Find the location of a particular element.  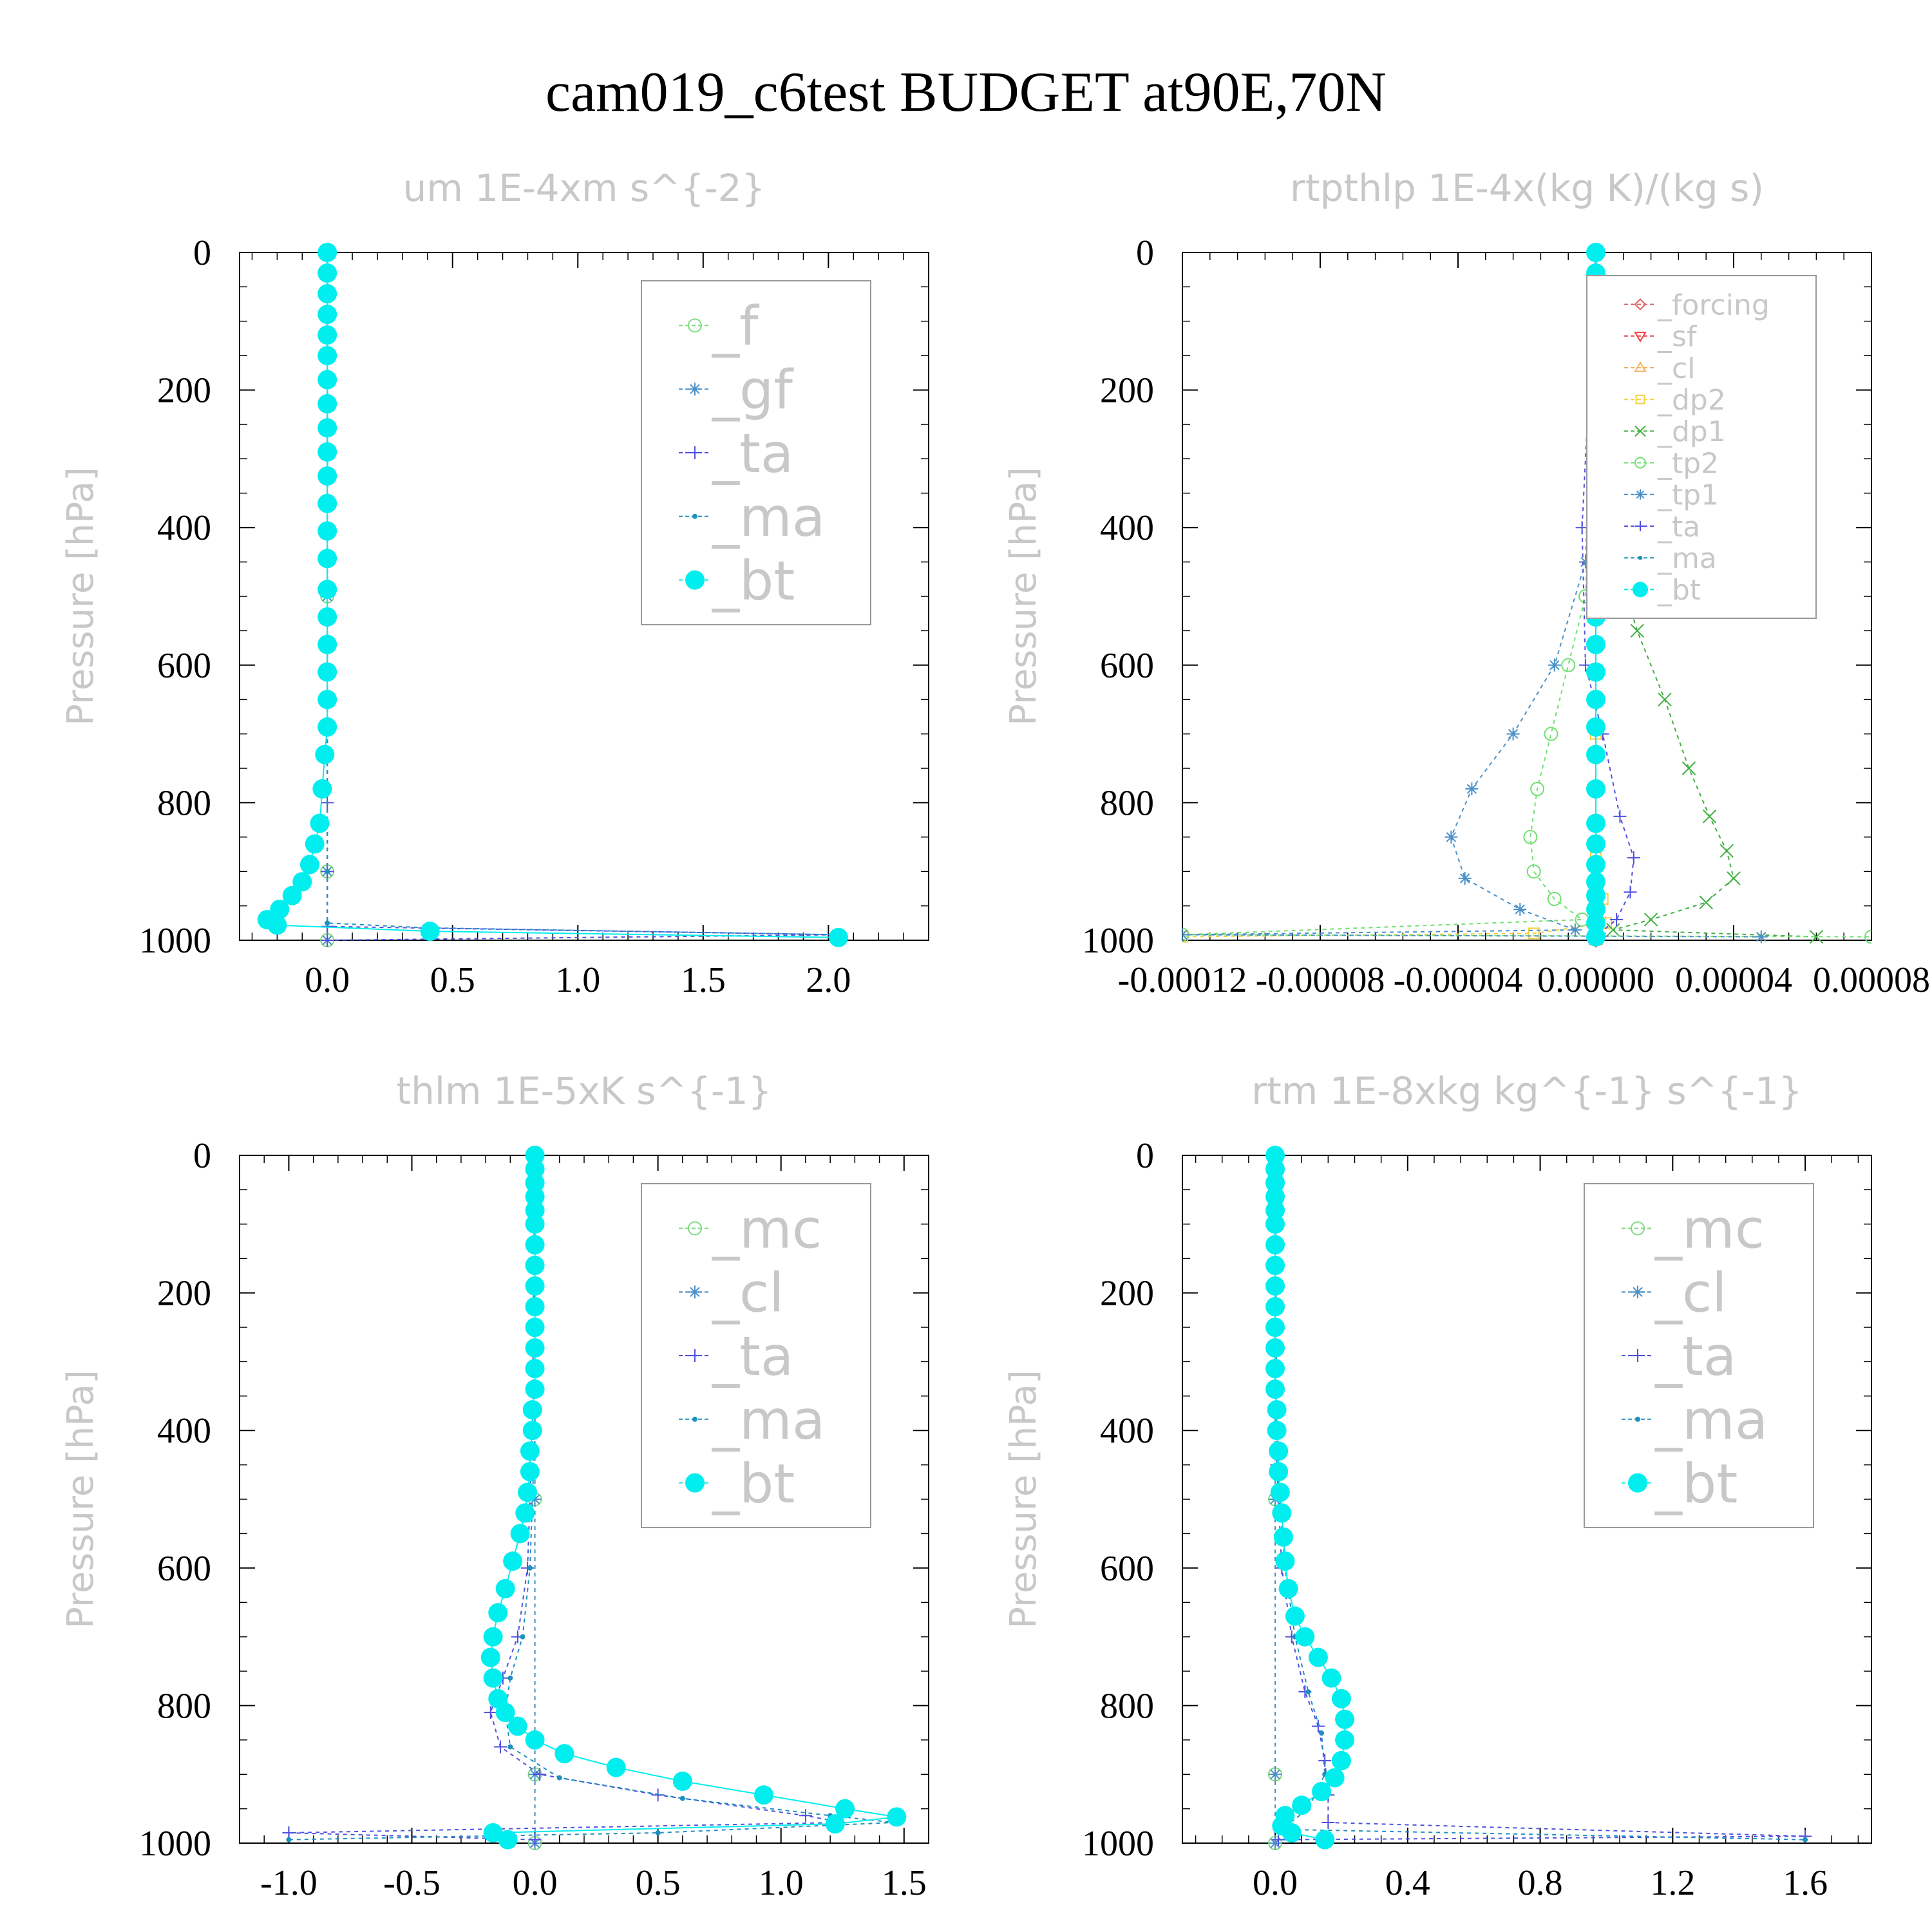

x-tick-label: -0.00012 is located at coordinates (1182, 980).